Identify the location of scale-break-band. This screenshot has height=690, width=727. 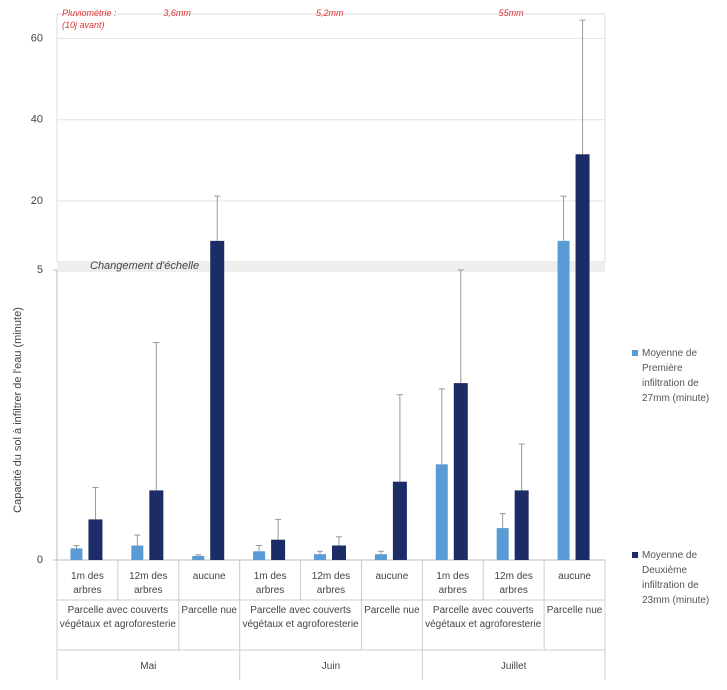
(331, 267).